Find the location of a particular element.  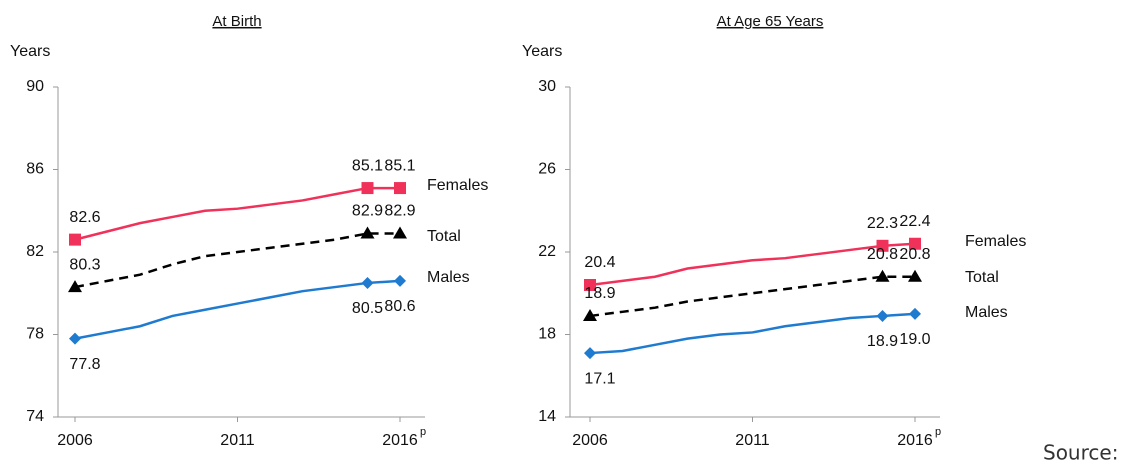

chart-title: At Birth is located at coordinates (236, 21).